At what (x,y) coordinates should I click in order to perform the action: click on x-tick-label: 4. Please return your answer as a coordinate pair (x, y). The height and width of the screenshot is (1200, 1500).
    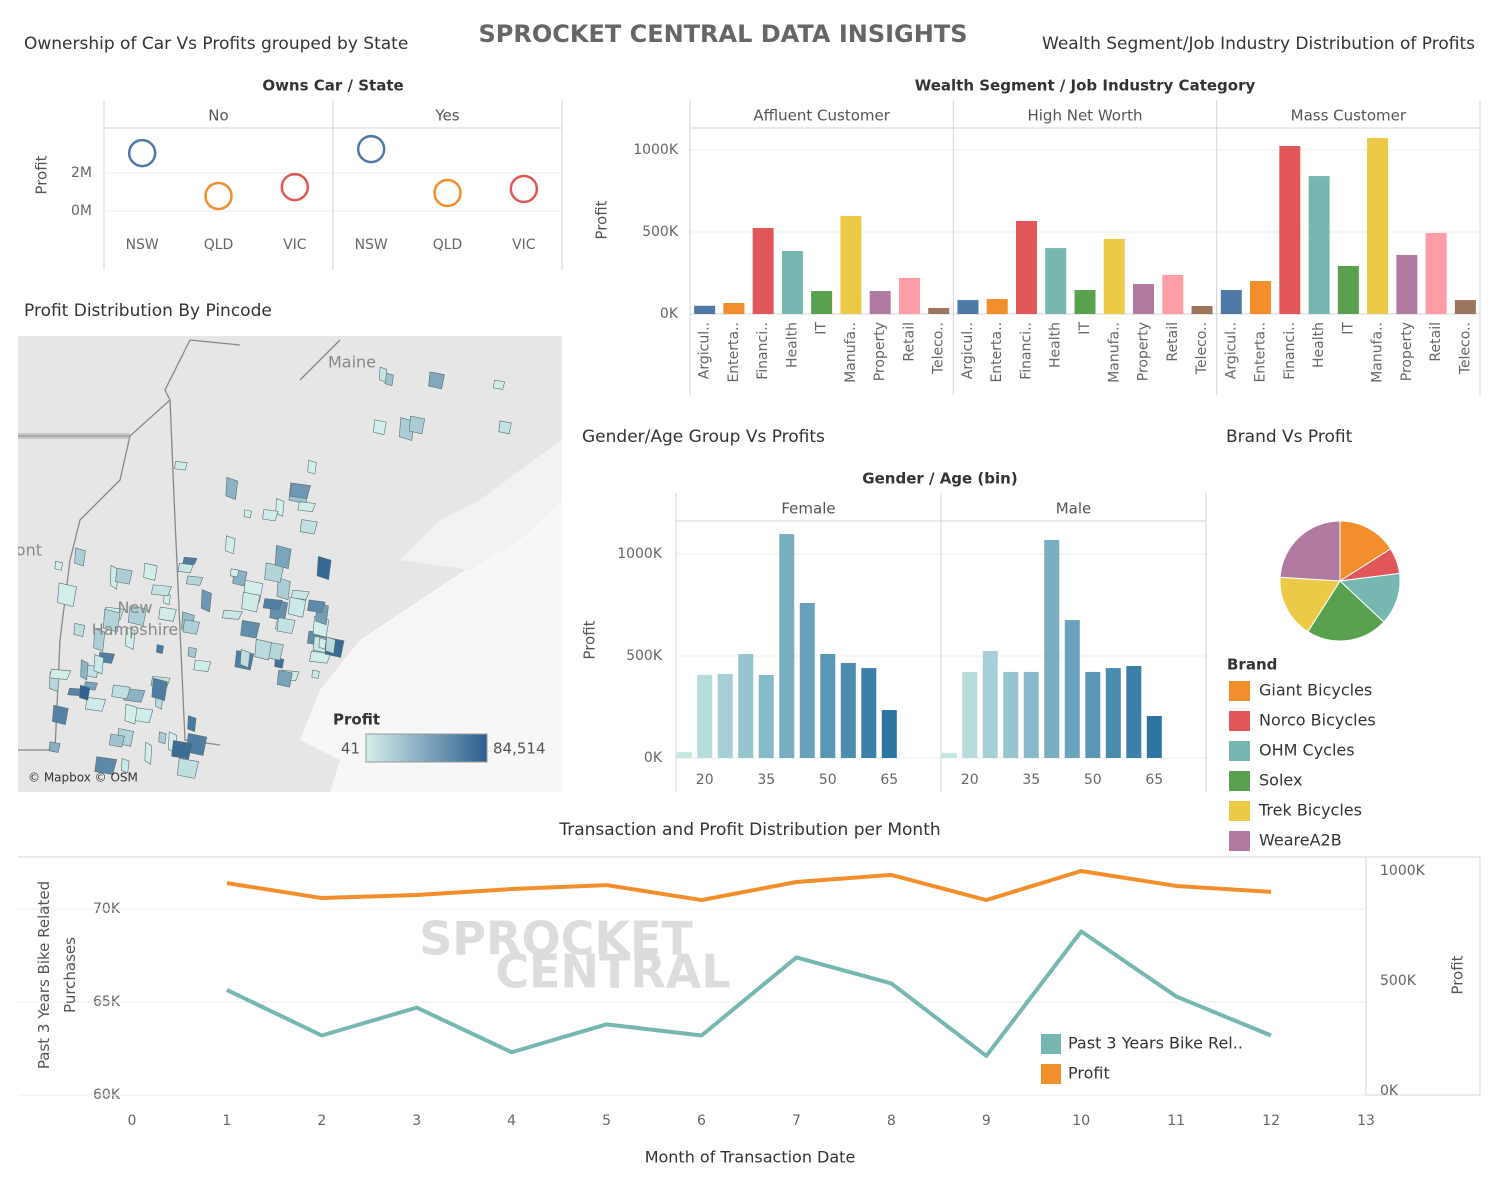
    Looking at the image, I should click on (511, 1121).